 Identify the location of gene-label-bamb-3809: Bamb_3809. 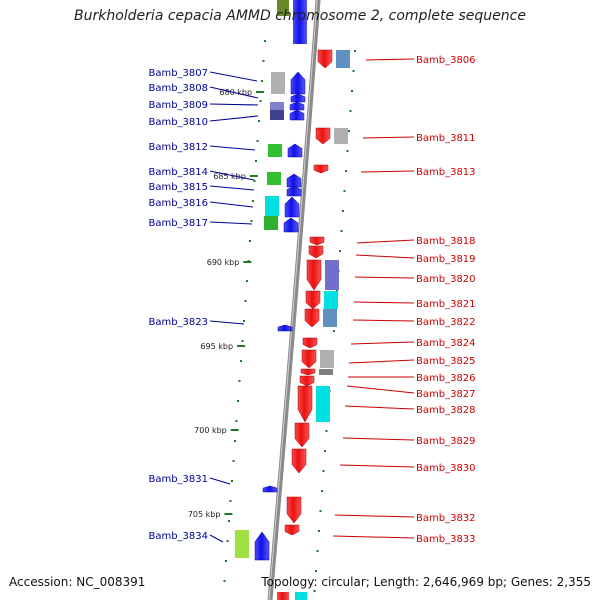
(178, 105).